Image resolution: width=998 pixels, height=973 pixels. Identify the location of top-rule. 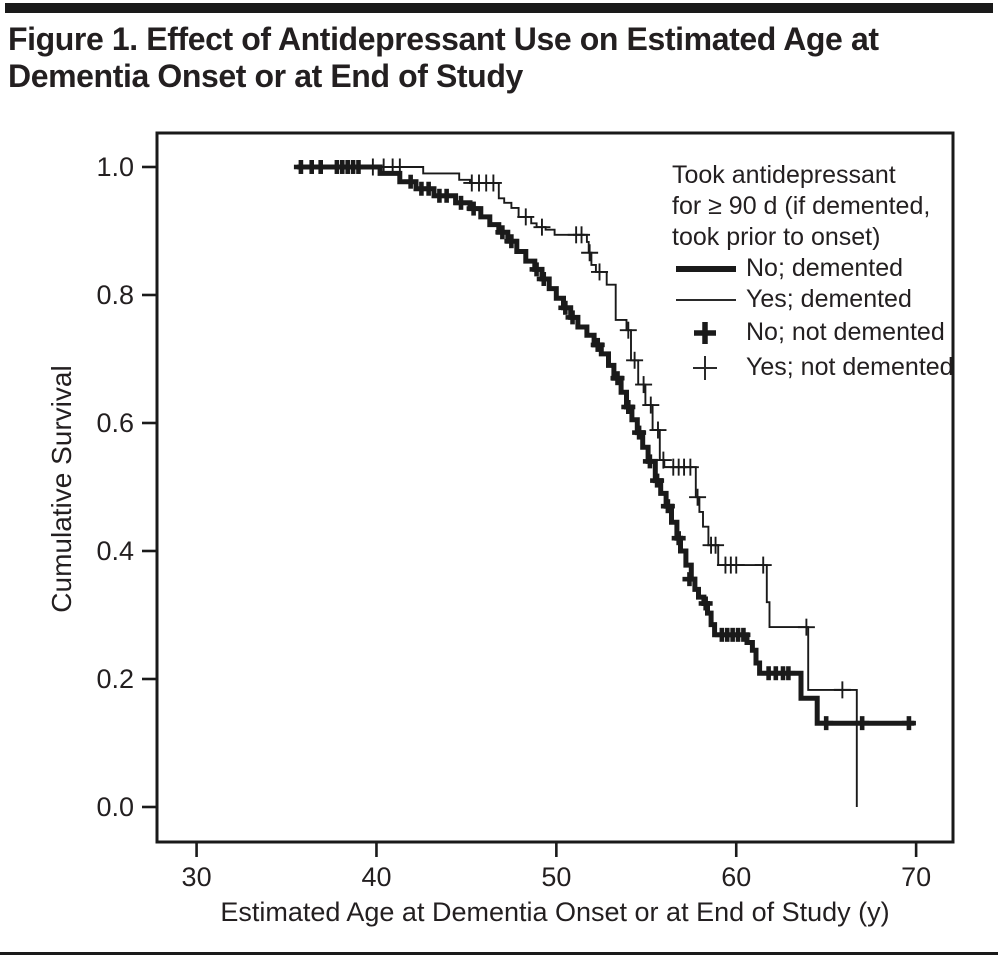
(499, 8).